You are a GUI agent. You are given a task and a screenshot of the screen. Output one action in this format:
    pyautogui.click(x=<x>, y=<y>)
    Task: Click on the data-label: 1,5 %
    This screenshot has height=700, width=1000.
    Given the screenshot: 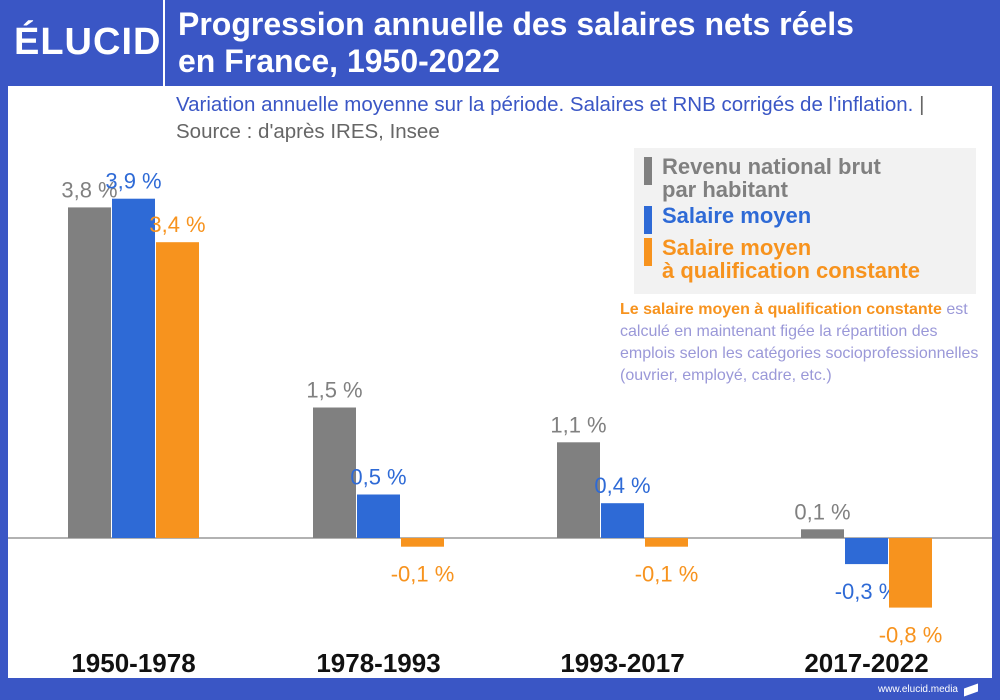 What is the action you would take?
    pyautogui.click(x=334, y=390)
    